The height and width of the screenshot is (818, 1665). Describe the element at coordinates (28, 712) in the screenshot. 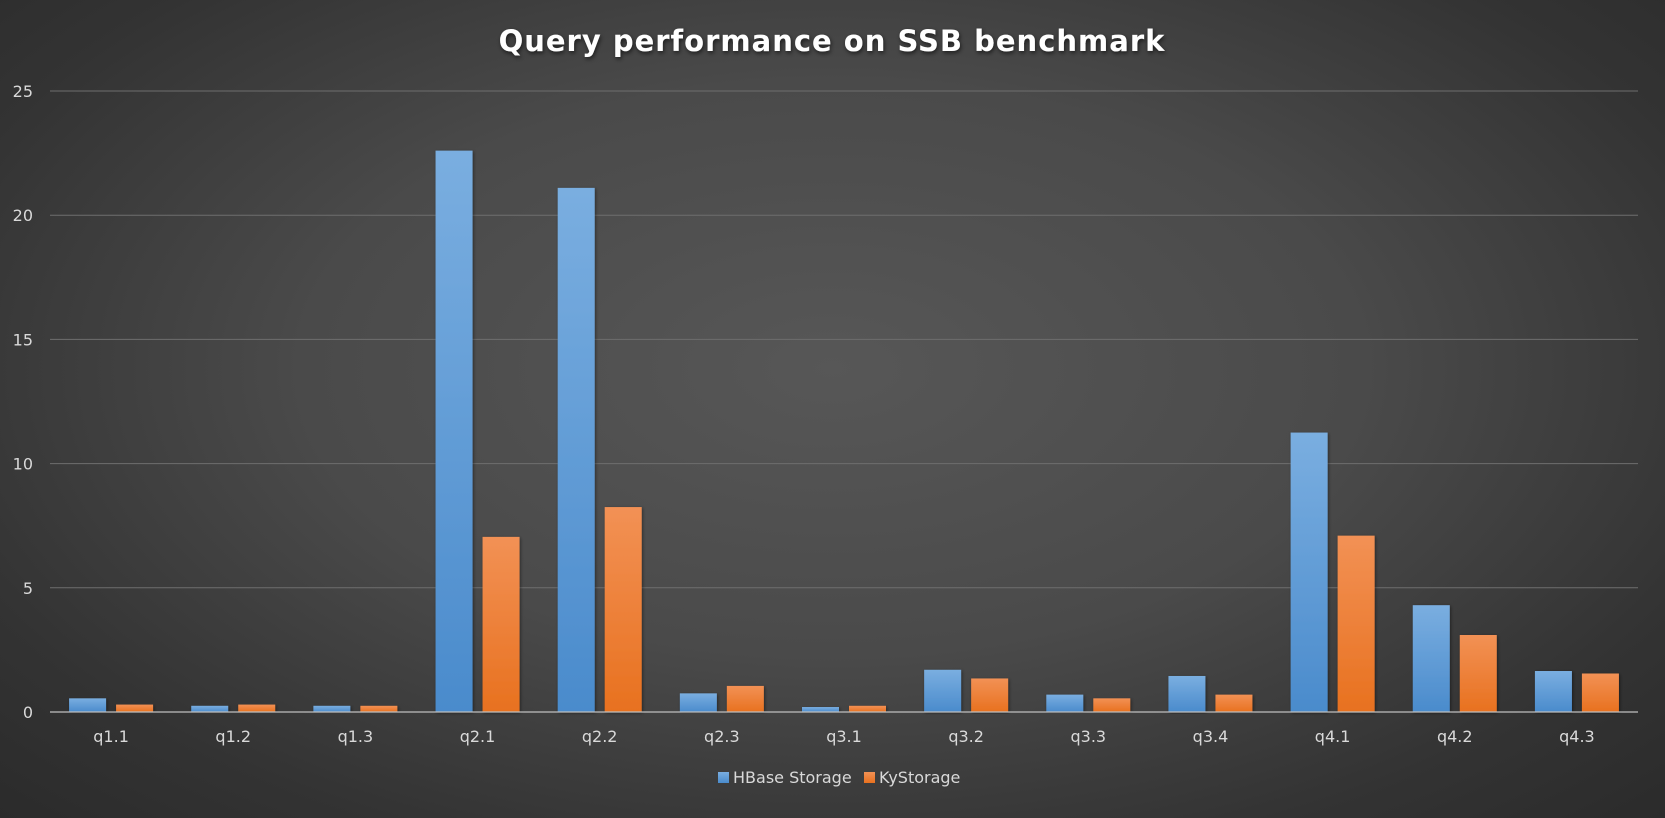

I see `y-tick-label: 0` at that location.